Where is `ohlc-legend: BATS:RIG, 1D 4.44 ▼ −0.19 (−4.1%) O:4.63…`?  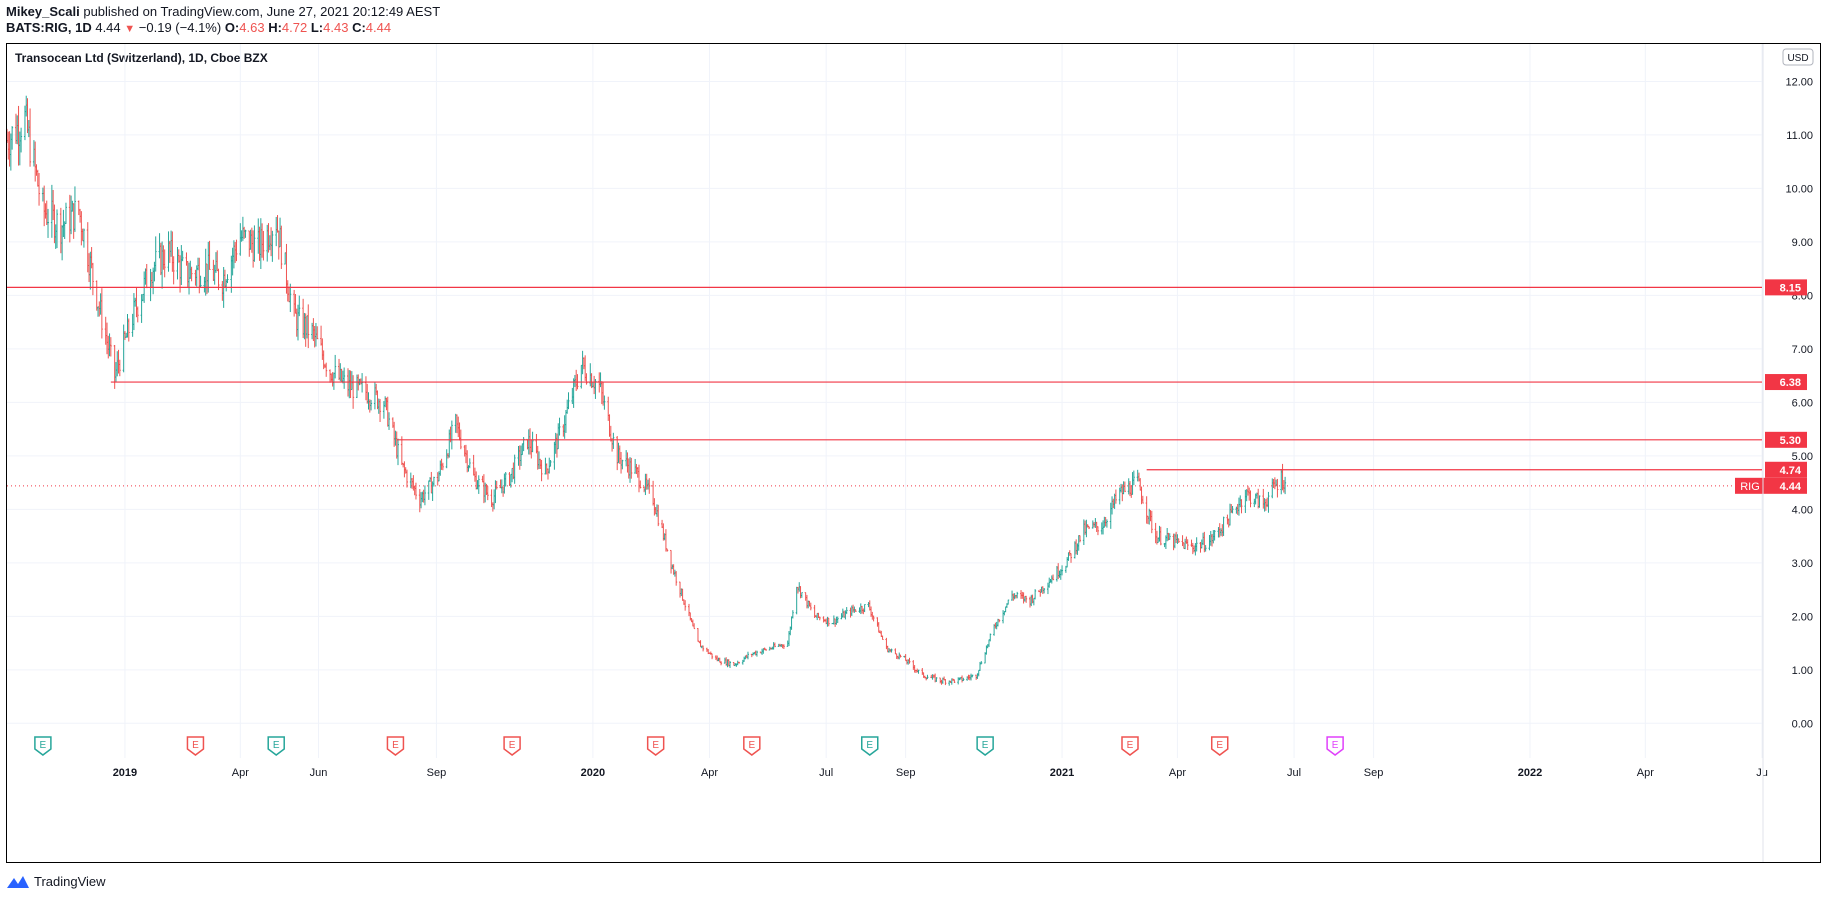 ohlc-legend: BATS:RIG, 1D 4.44 ▼ −0.19 (−4.1%) O:4.63… is located at coordinates (223, 28).